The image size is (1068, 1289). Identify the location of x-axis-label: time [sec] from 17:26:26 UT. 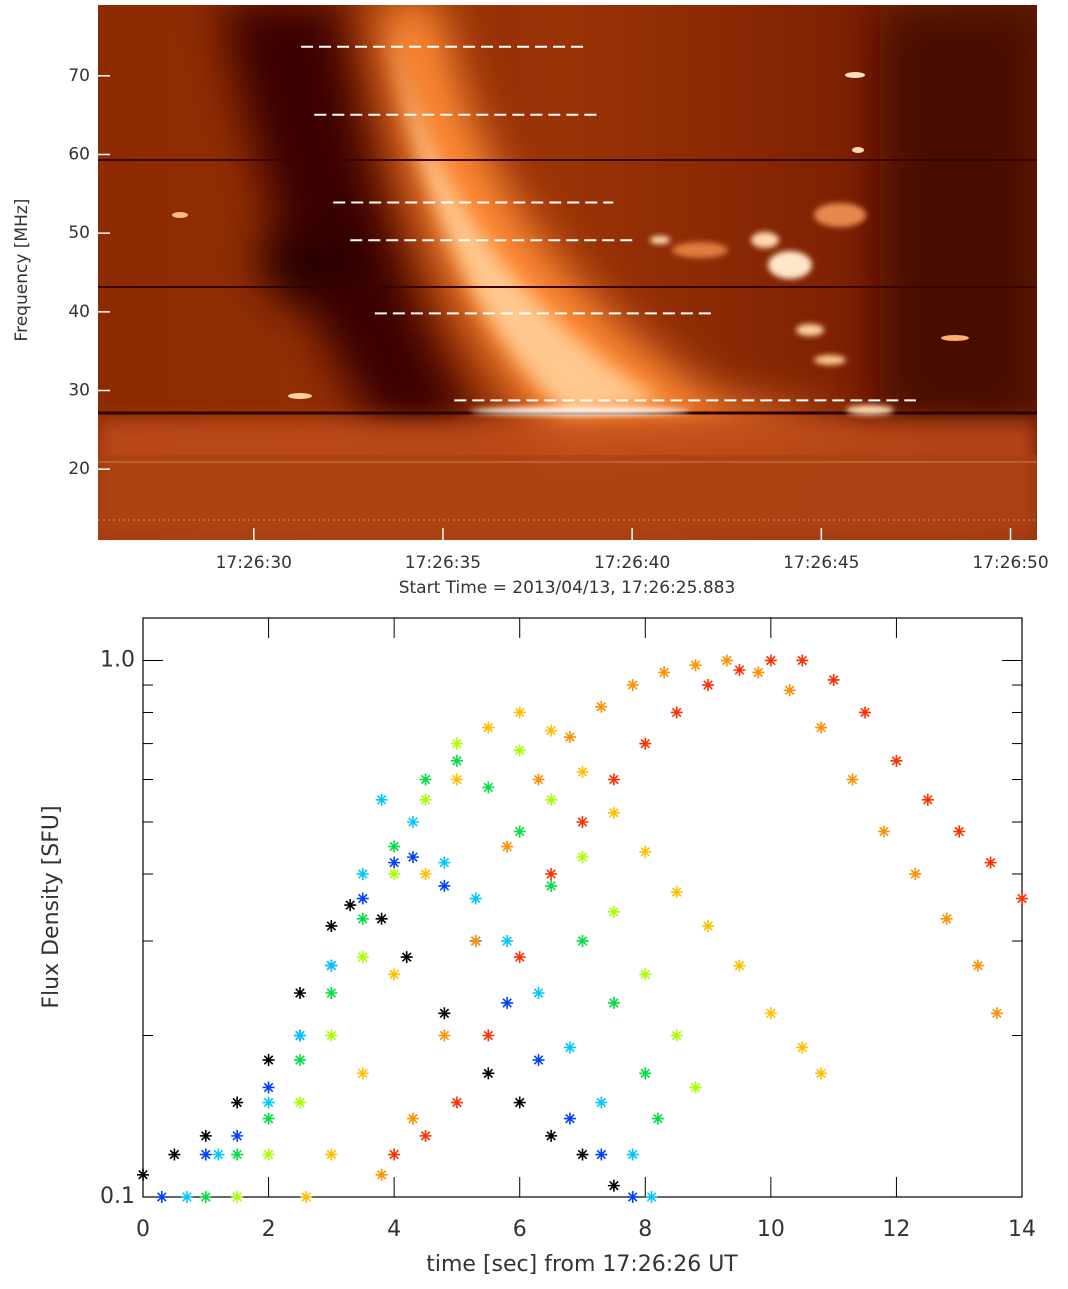
(582, 1264).